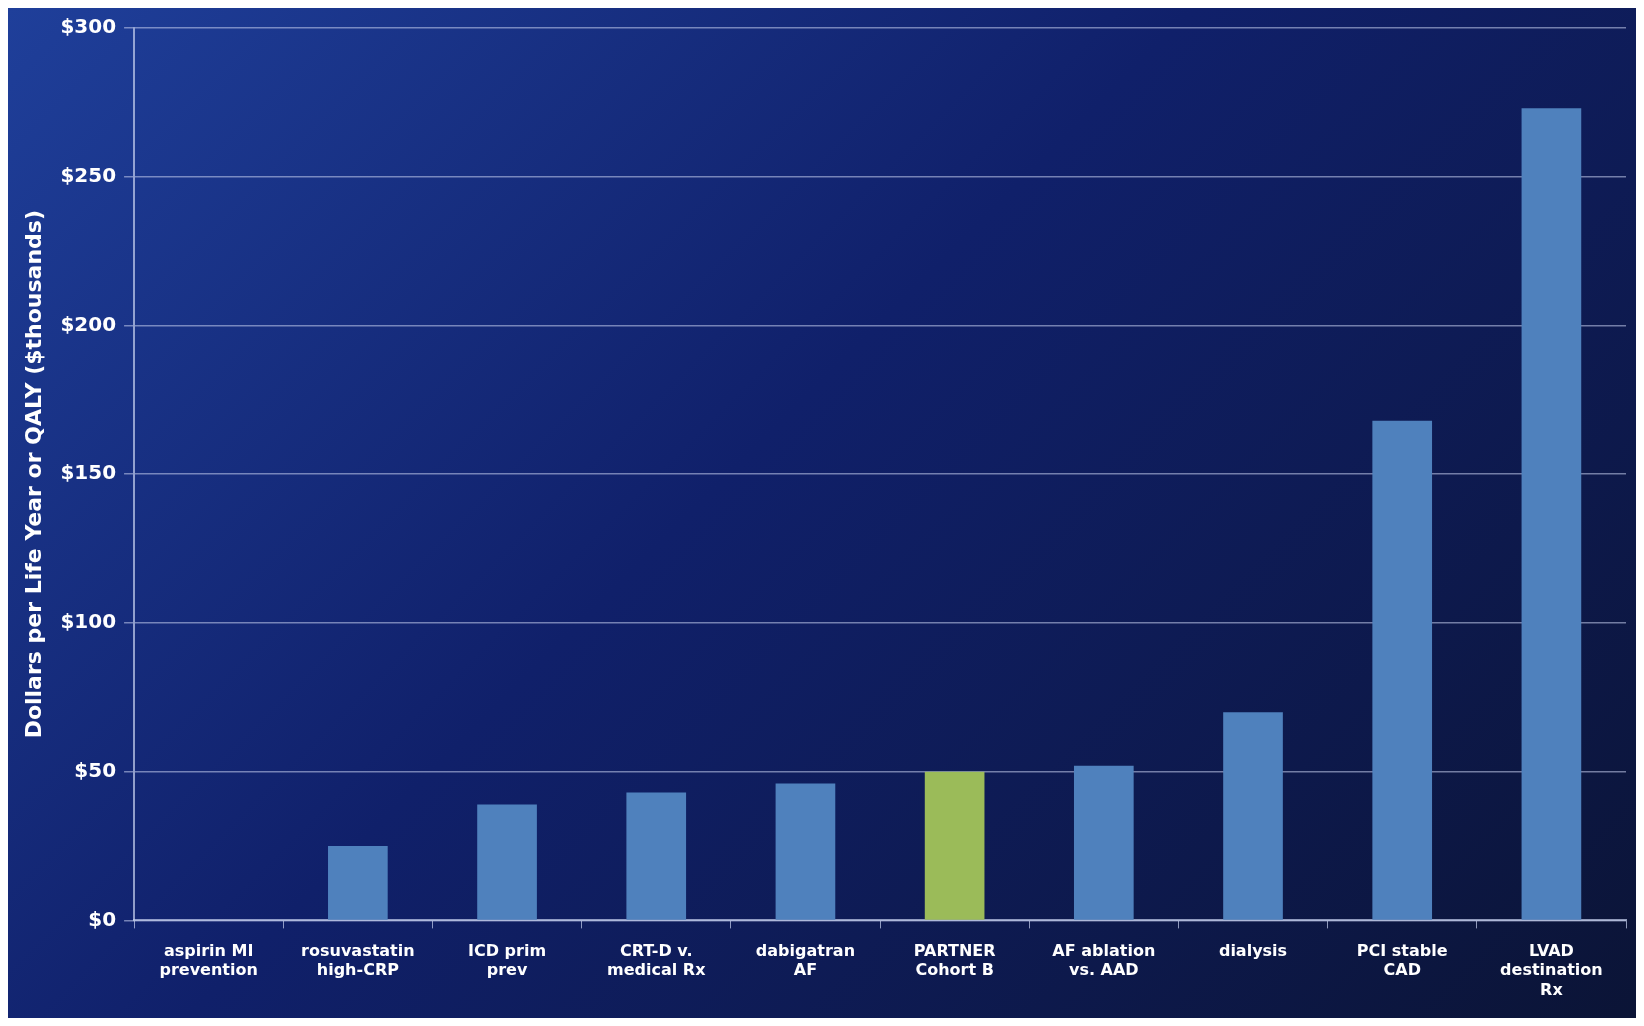  Describe the element at coordinates (805, 960) in the screenshot. I see `x-tick-label: dabigatran AF` at that location.